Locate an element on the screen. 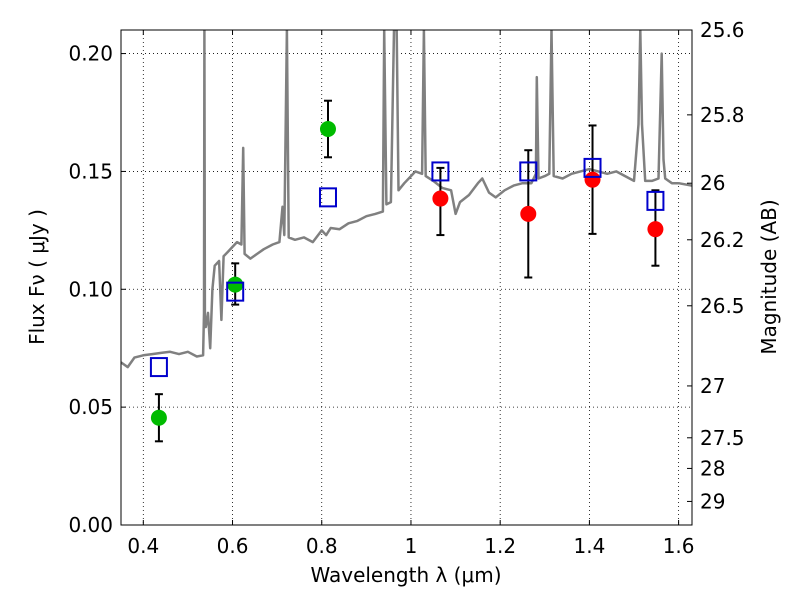 The height and width of the screenshot is (600, 800). x-tick-label: 0.8 is located at coordinates (322, 546).